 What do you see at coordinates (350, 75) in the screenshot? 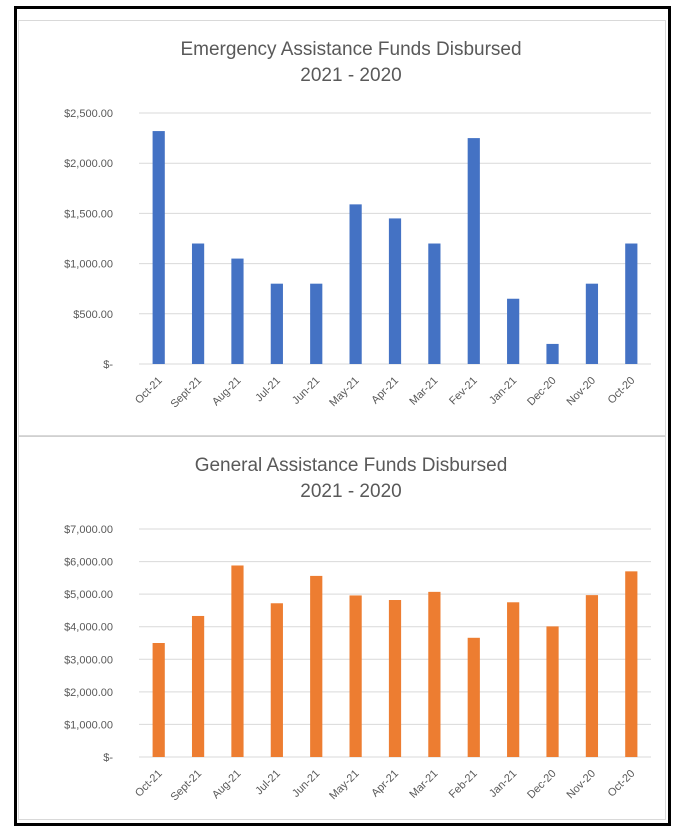
I see `emergency-chart-subtitle: 2021 - 2020` at bounding box center [350, 75].